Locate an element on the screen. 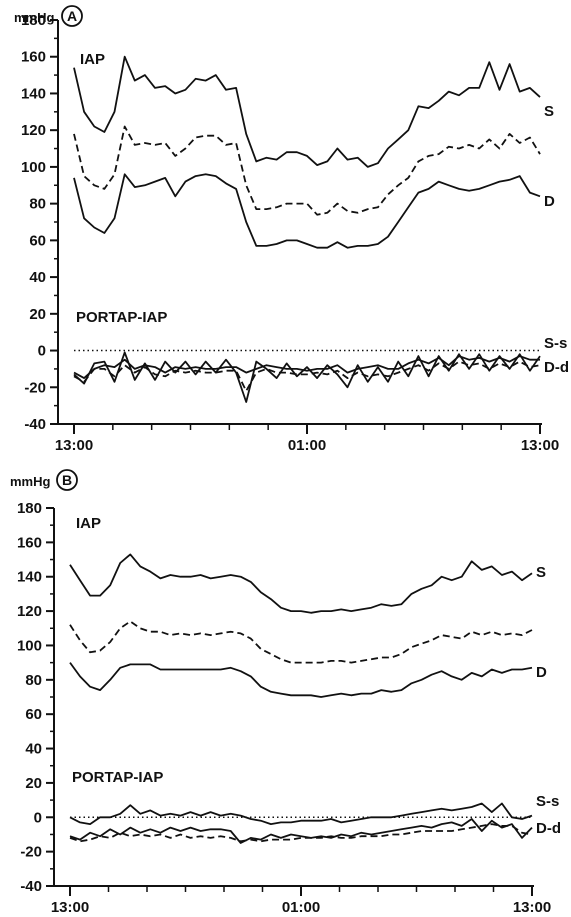  panel-letter: A is located at coordinates (72, 16).